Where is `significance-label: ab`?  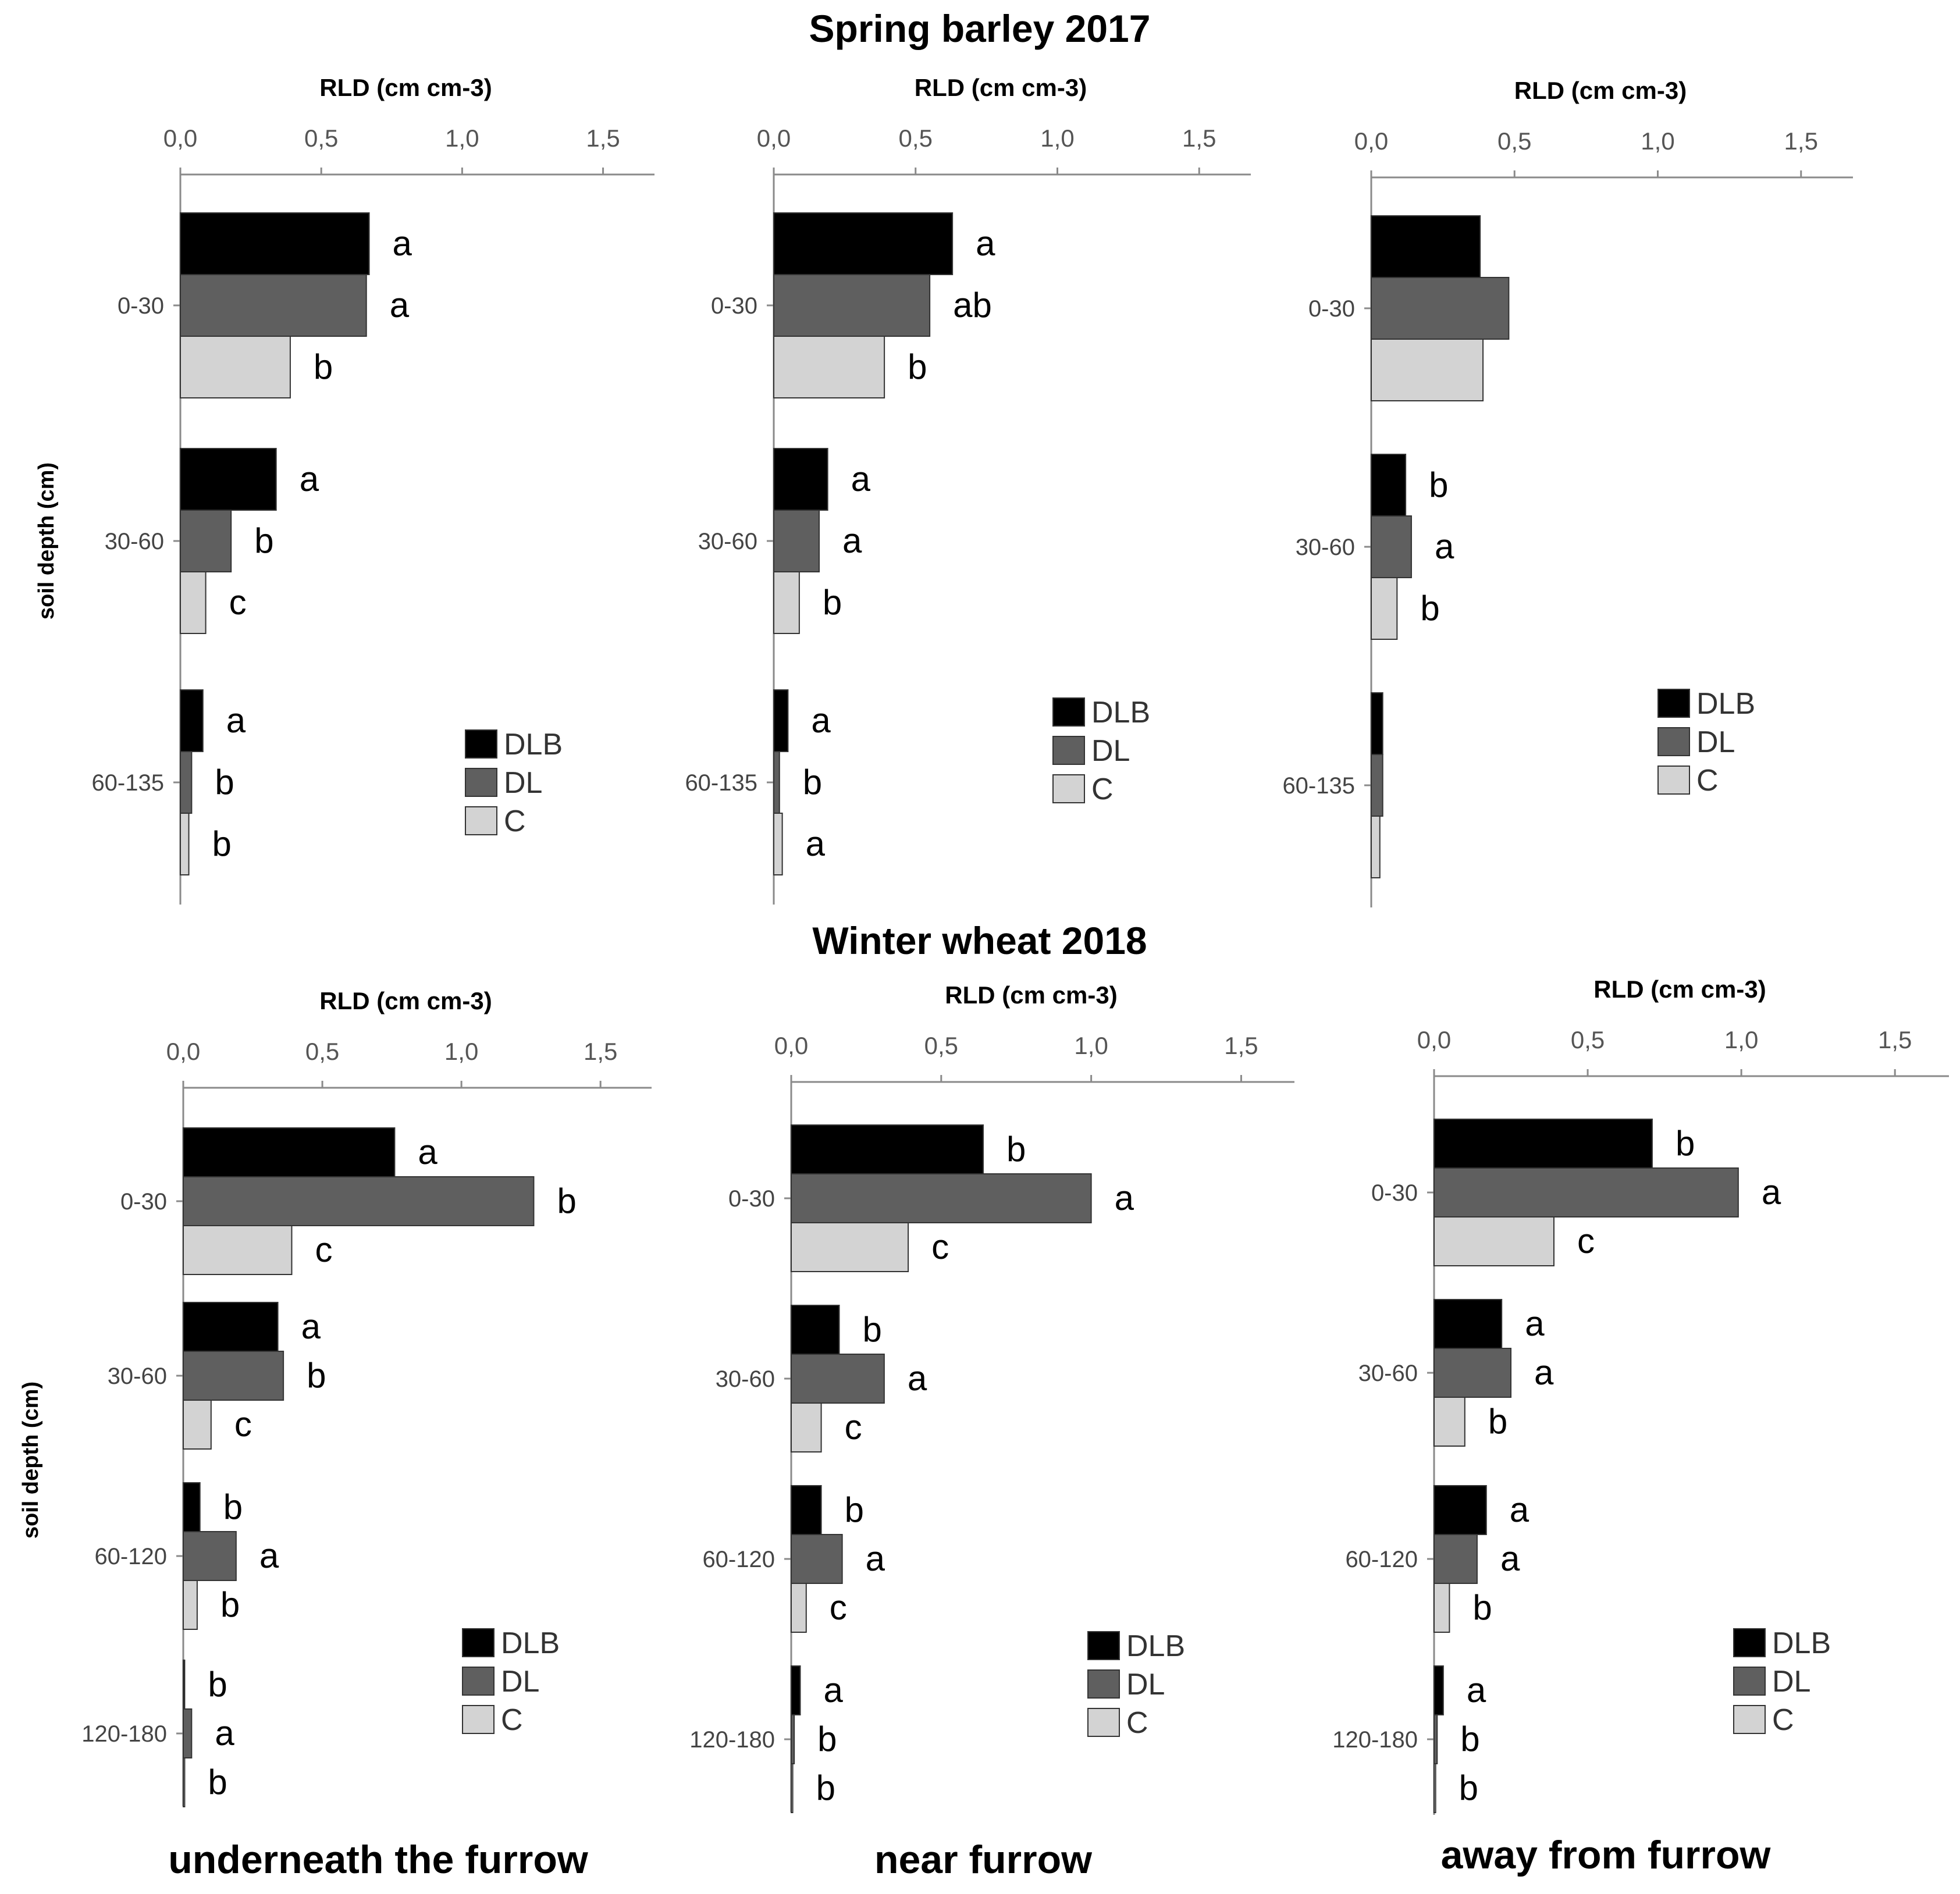
significance-label: ab is located at coordinates (973, 305).